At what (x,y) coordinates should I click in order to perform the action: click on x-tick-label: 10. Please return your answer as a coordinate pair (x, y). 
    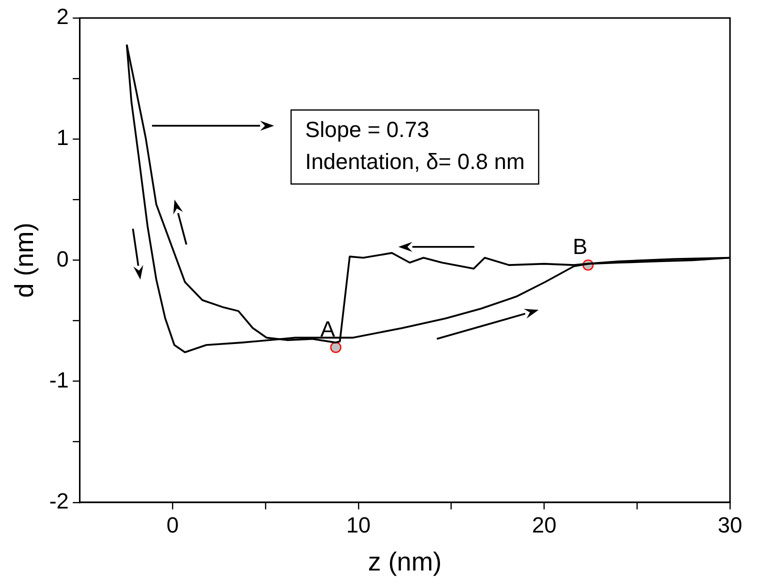
    Looking at the image, I should click on (358, 525).